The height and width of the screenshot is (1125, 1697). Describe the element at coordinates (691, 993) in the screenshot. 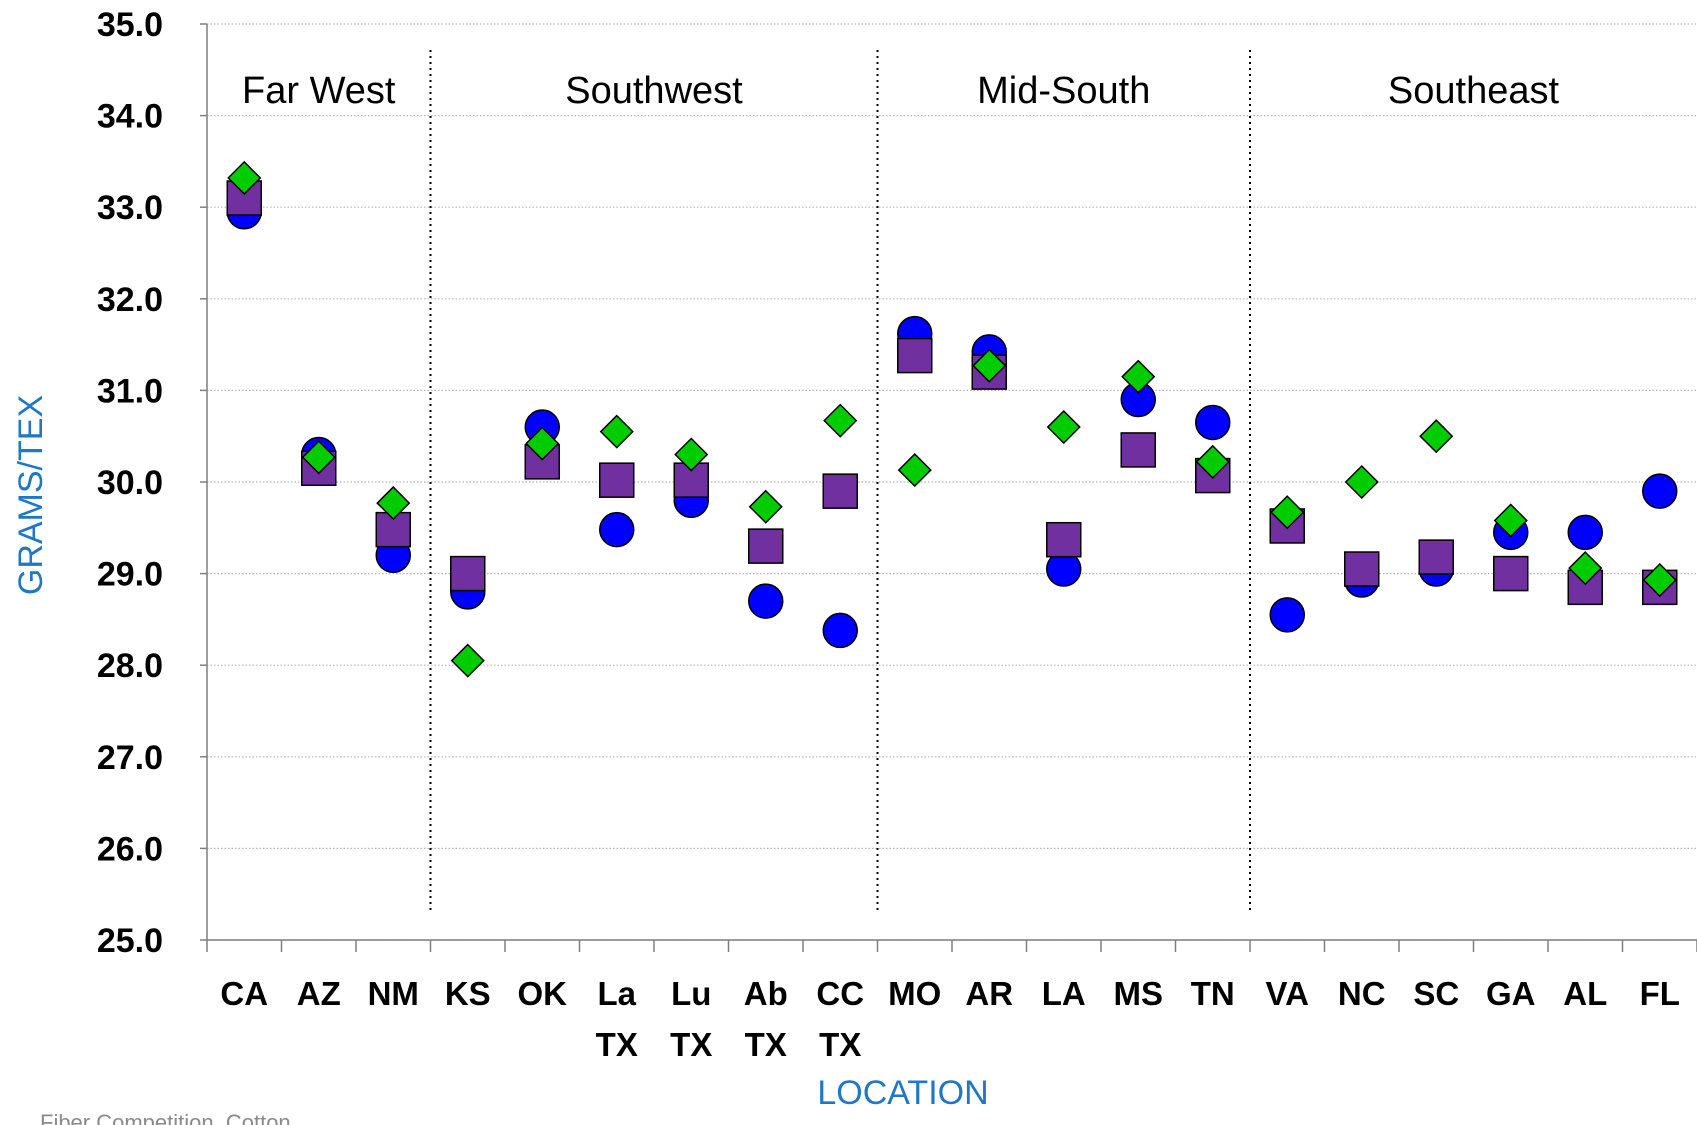

I see `x-tick-label: Lu` at that location.